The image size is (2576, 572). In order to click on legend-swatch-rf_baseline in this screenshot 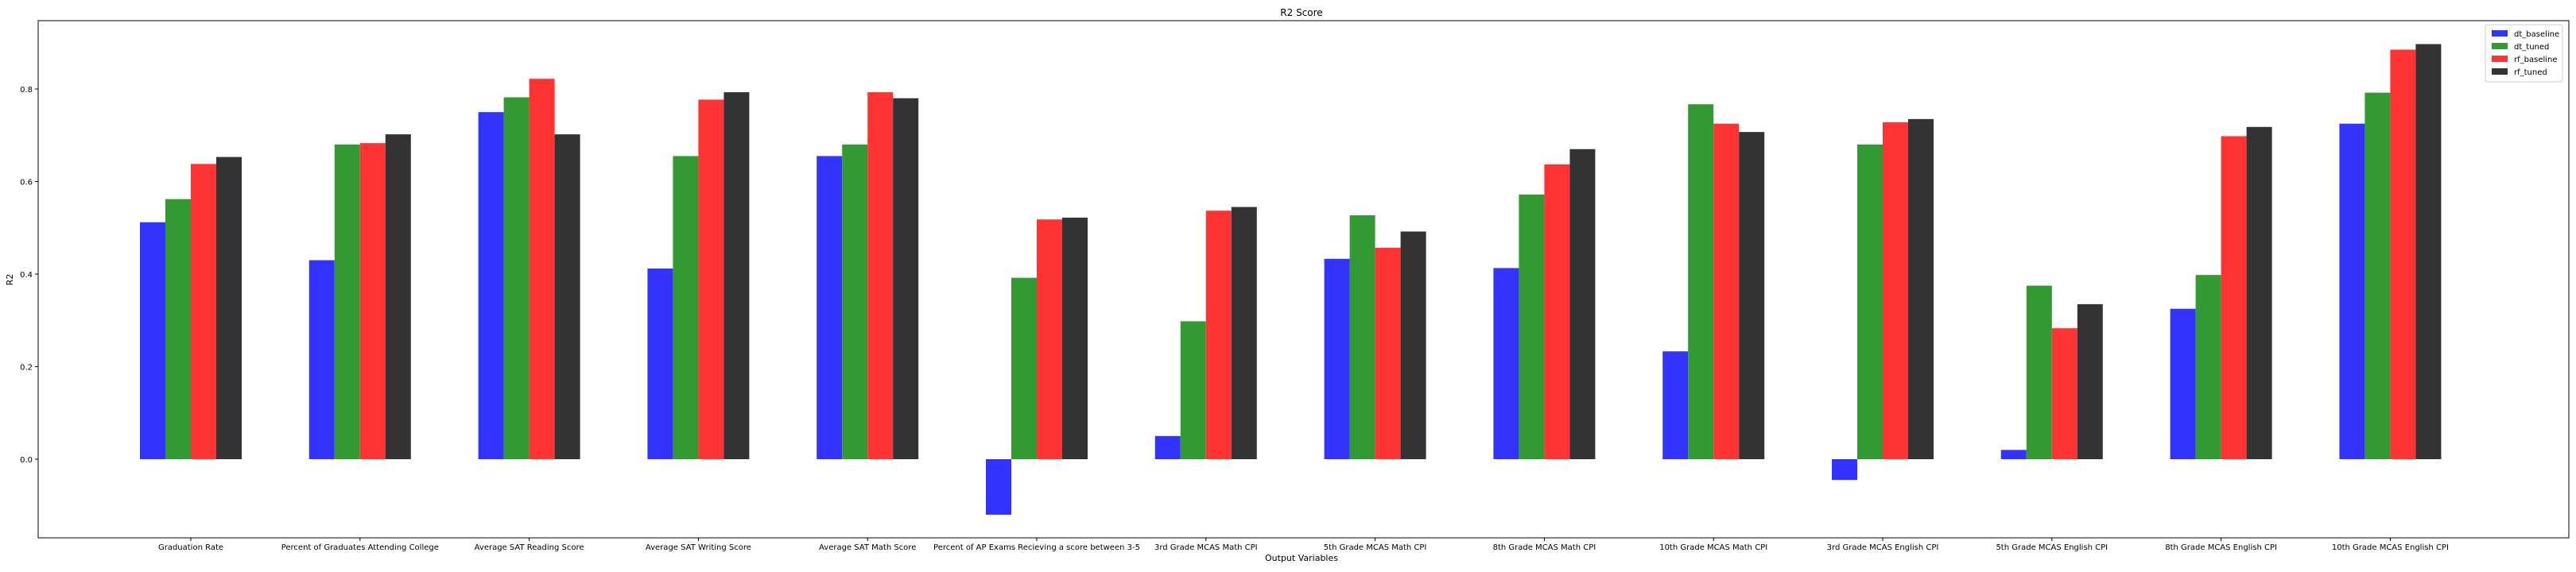, I will do `click(2500, 59)`.